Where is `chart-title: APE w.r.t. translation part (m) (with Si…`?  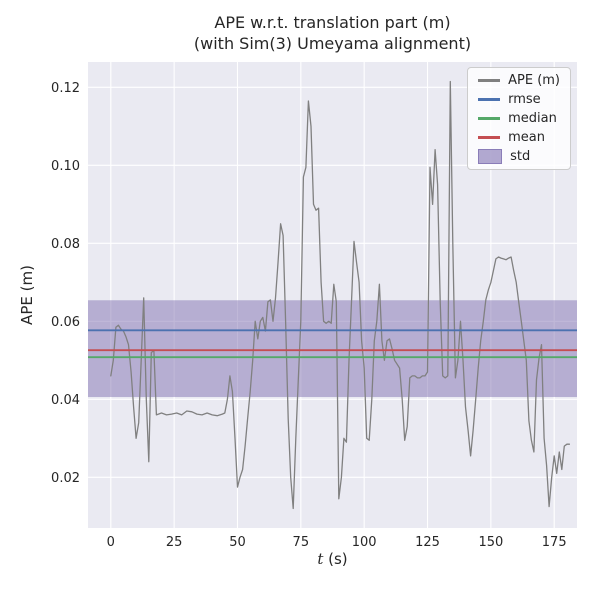 chart-title: APE w.r.t. translation part (m) (with Si… is located at coordinates (332, 33).